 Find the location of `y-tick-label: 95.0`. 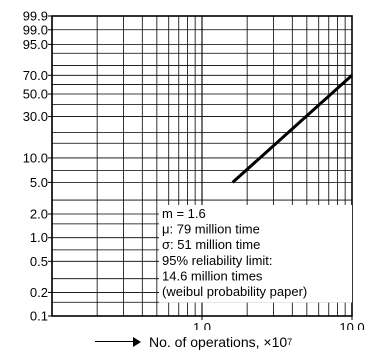

y-tick-label: 95.0 is located at coordinates (35, 44).